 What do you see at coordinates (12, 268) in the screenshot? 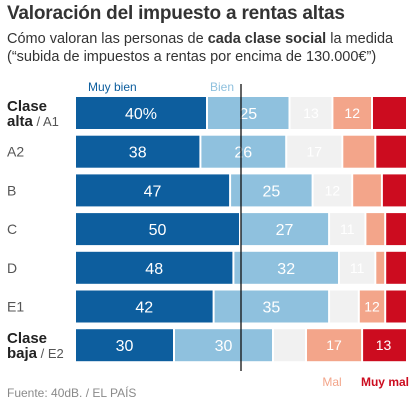
I see `category-label: D` at bounding box center [12, 268].